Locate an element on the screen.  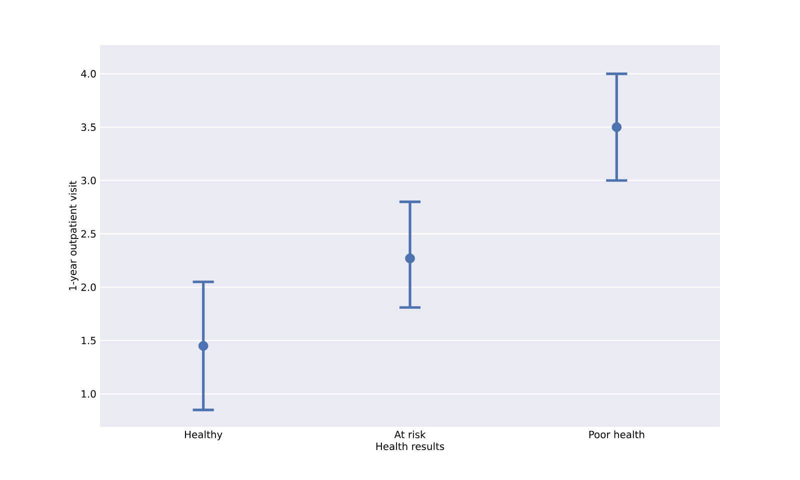
x-tick-label: At risk is located at coordinates (410, 434).